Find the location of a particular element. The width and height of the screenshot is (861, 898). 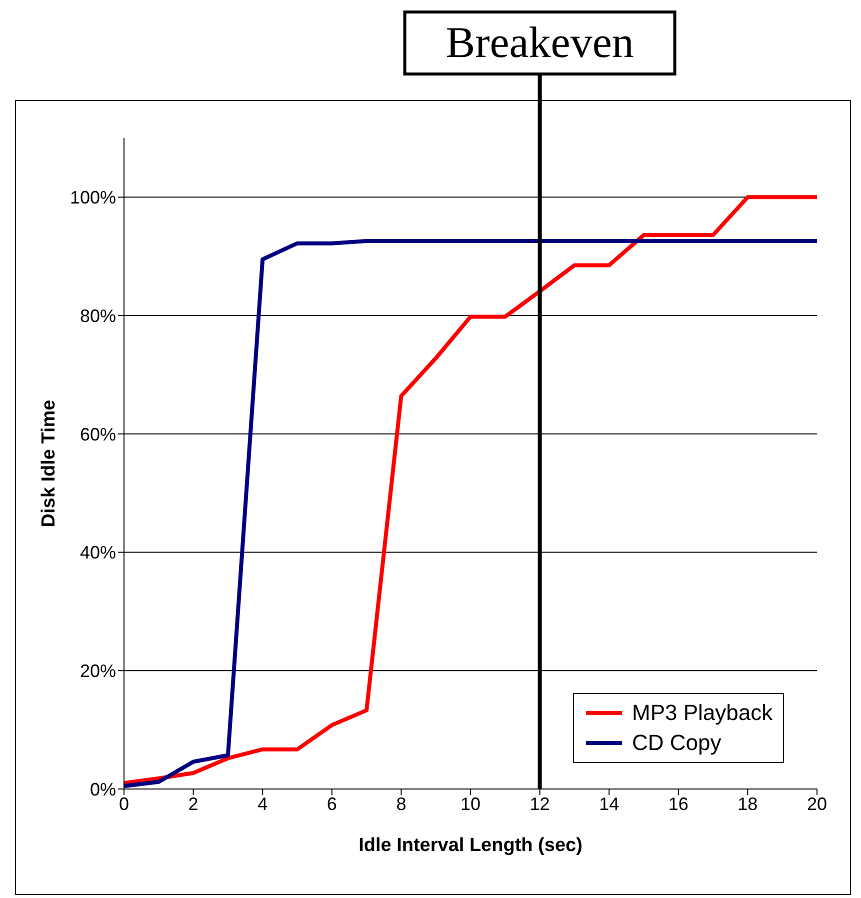

x-tick-label: 4 is located at coordinates (263, 804).